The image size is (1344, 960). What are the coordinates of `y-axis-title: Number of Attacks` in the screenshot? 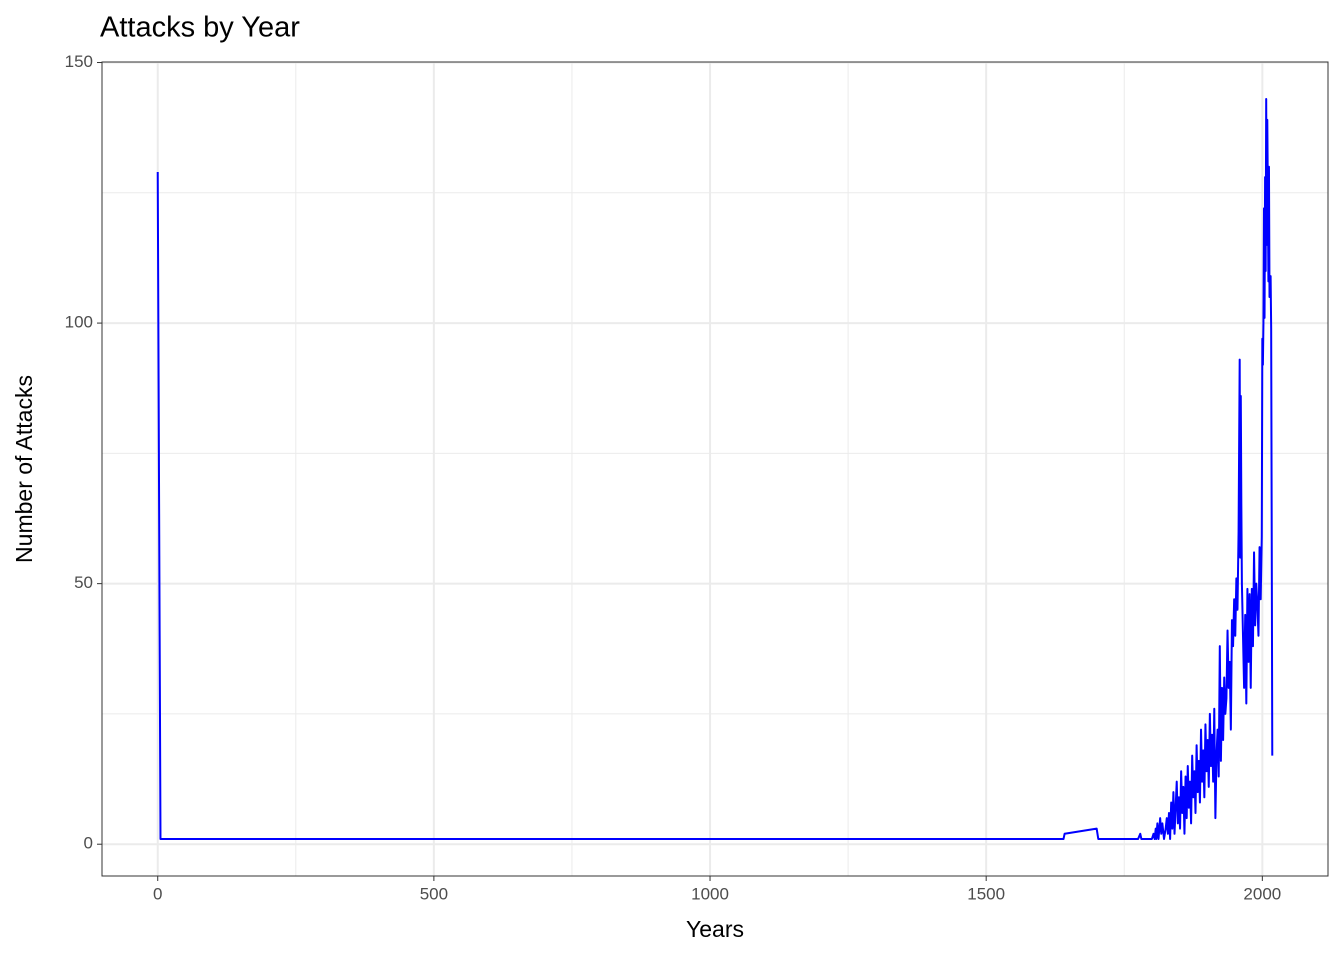 It's located at (24, 469).